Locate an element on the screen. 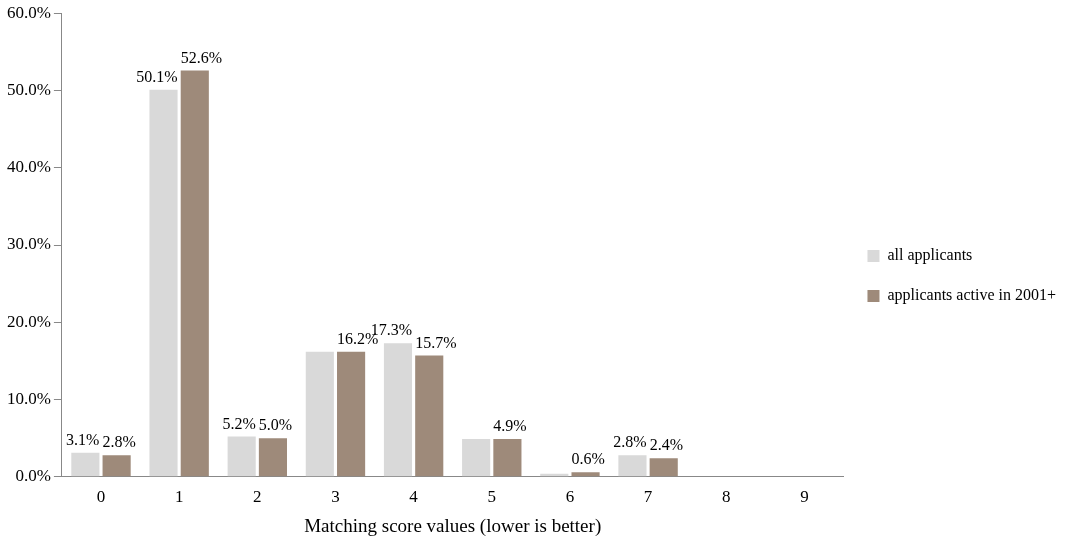 The height and width of the screenshot is (542, 1076). data-label: 4.9% is located at coordinates (510, 426).